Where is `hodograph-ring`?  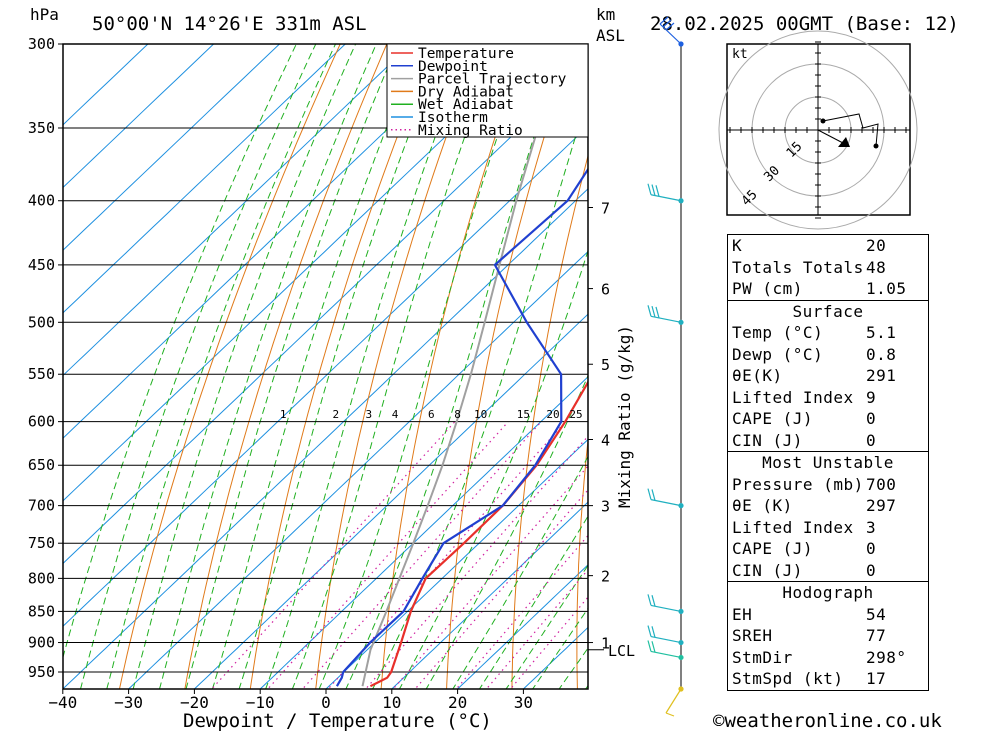 hodograph-ring is located at coordinates (818, 130).